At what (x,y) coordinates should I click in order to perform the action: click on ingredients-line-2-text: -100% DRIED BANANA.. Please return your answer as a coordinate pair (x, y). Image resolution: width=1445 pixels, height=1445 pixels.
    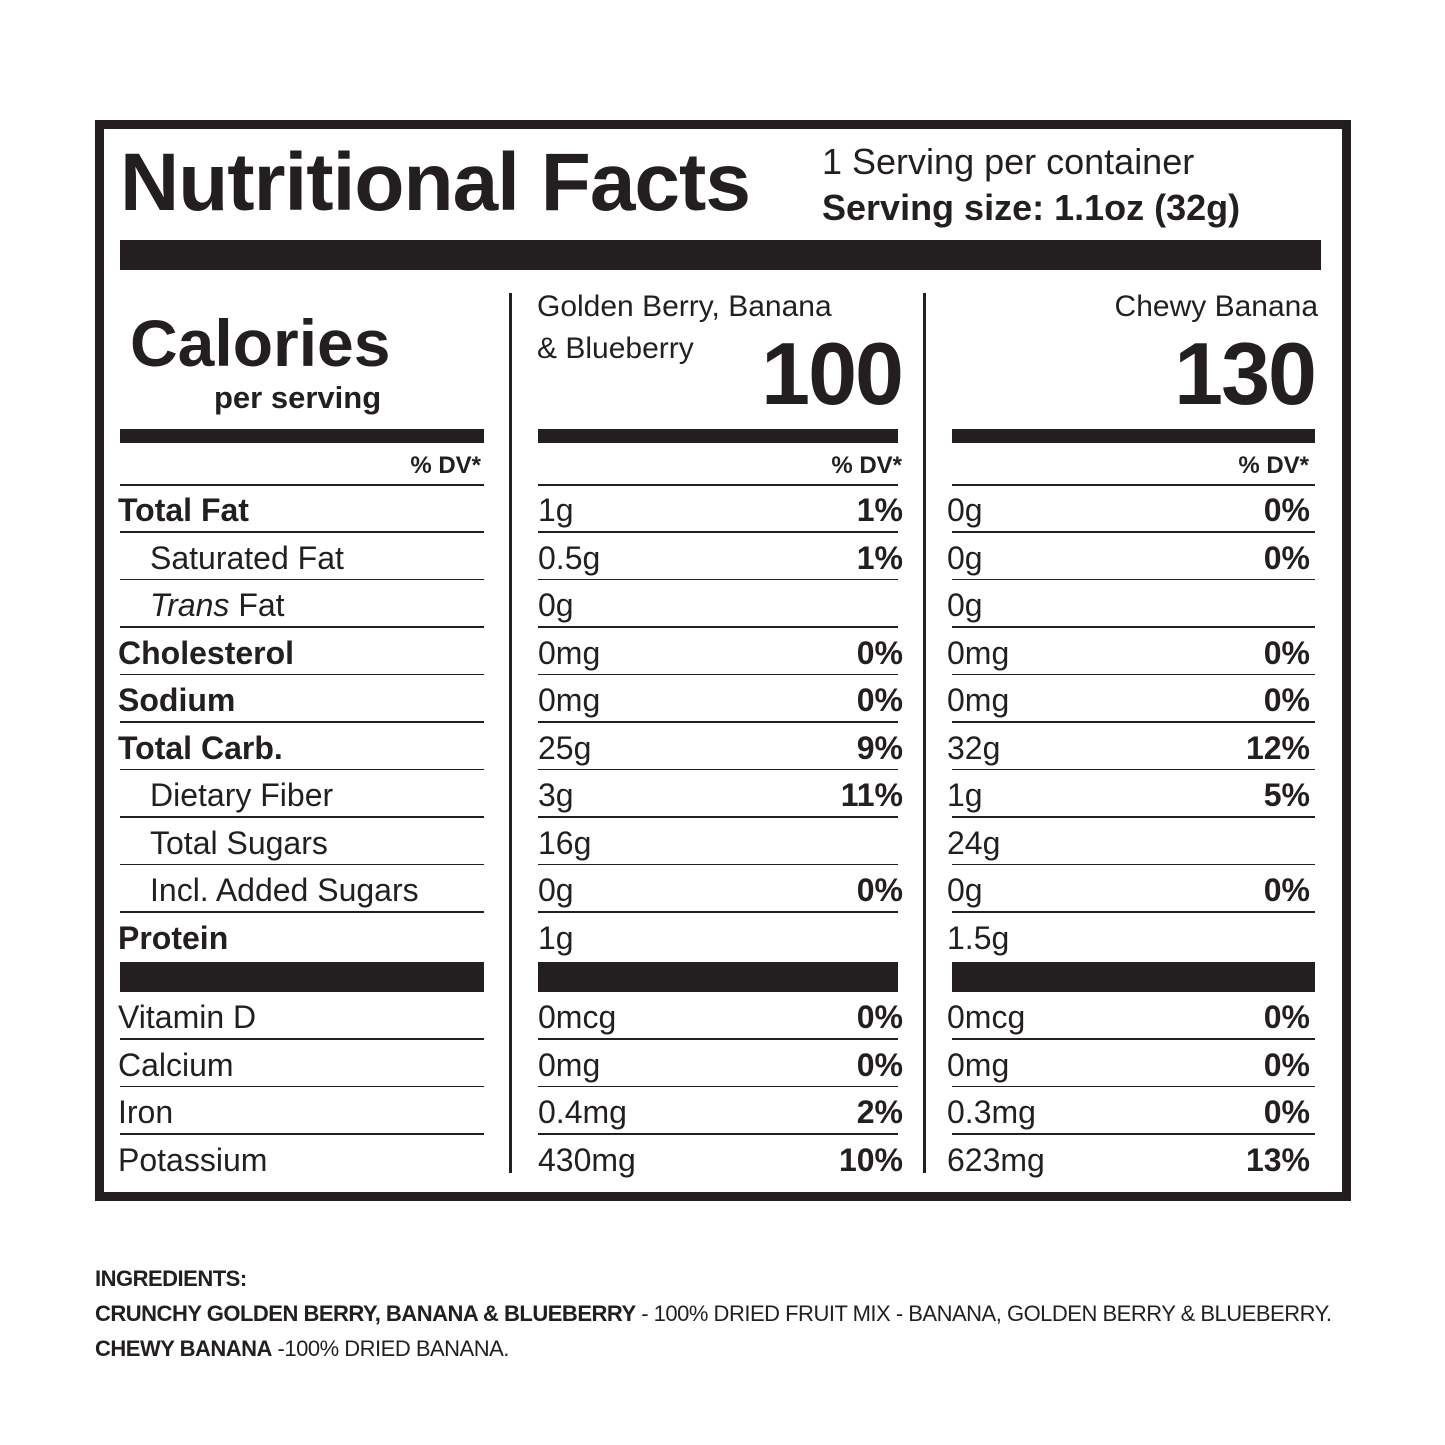
    Looking at the image, I should click on (390, 1348).